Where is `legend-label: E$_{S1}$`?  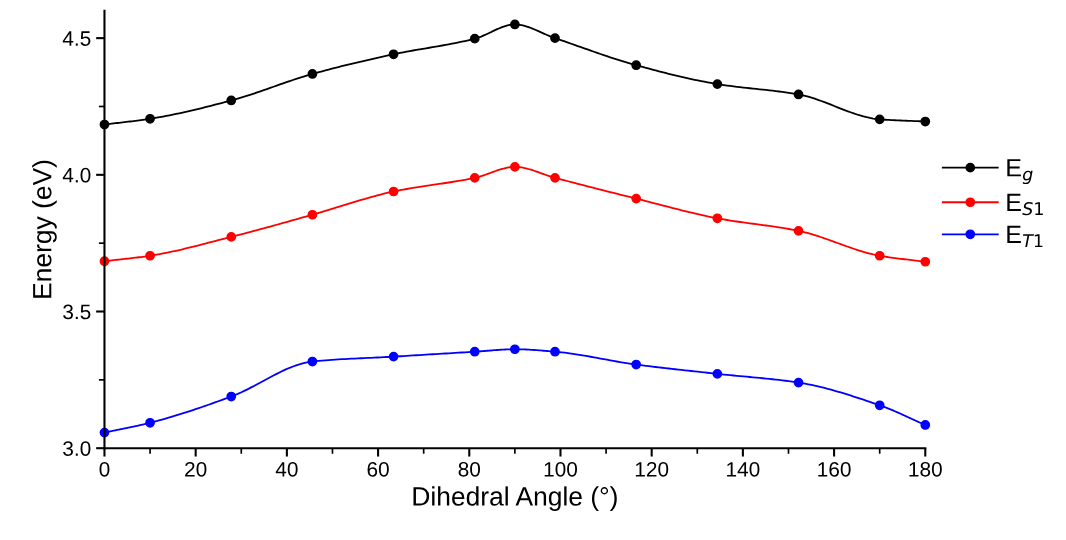
legend-label: E$_{S1}$ is located at coordinates (1025, 204).